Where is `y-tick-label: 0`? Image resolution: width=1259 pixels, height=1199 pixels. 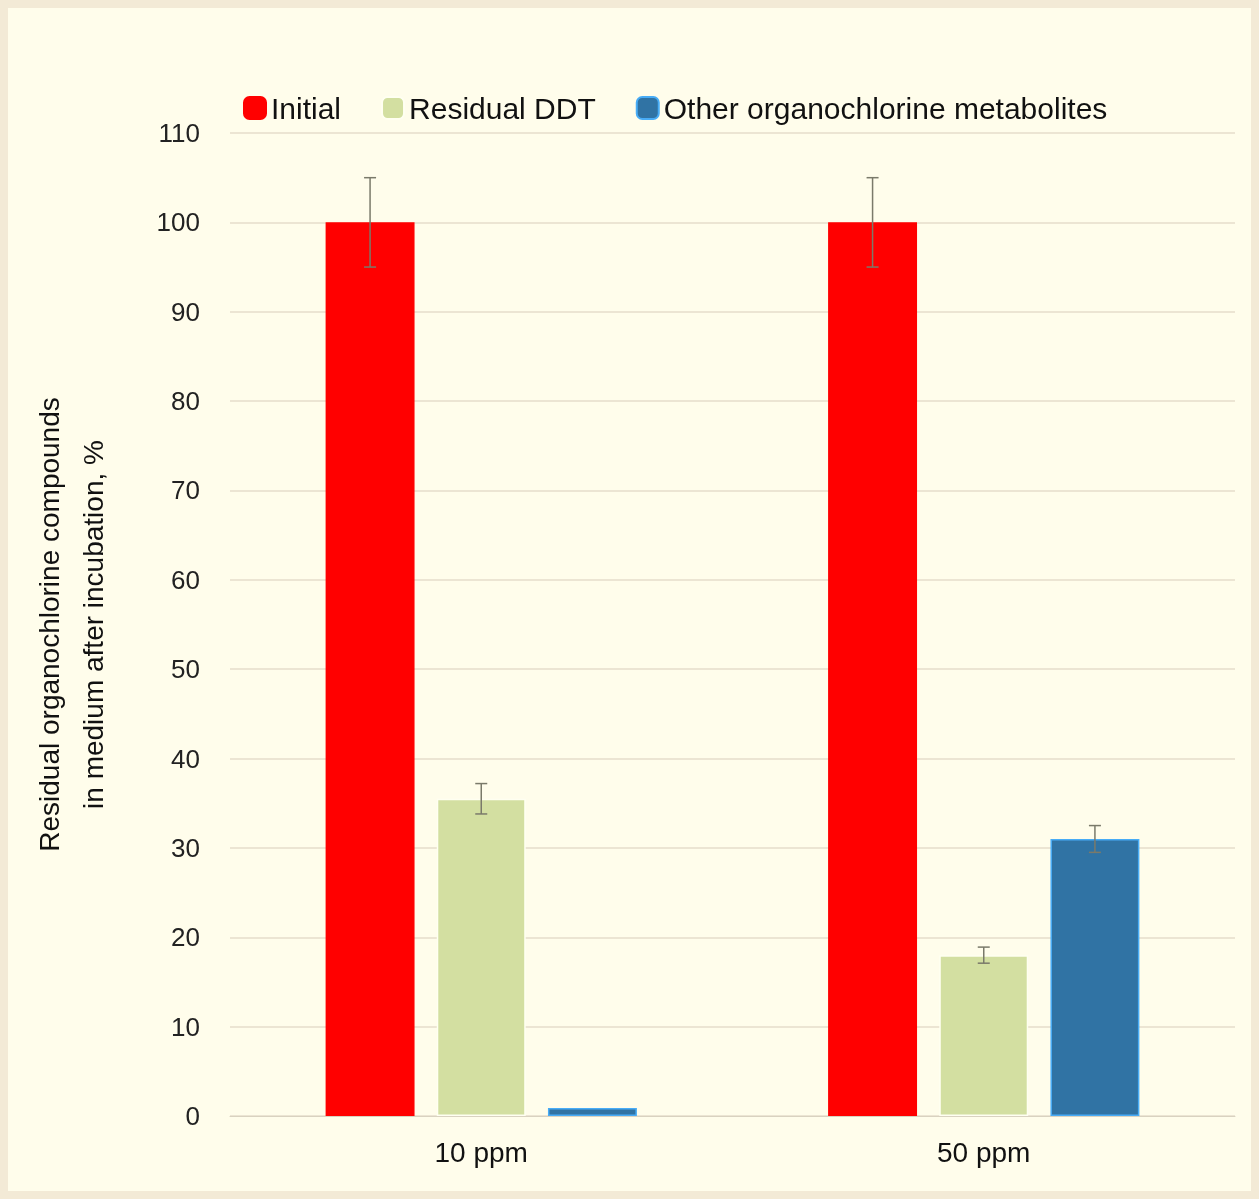
y-tick-label: 0 is located at coordinates (192, 1116).